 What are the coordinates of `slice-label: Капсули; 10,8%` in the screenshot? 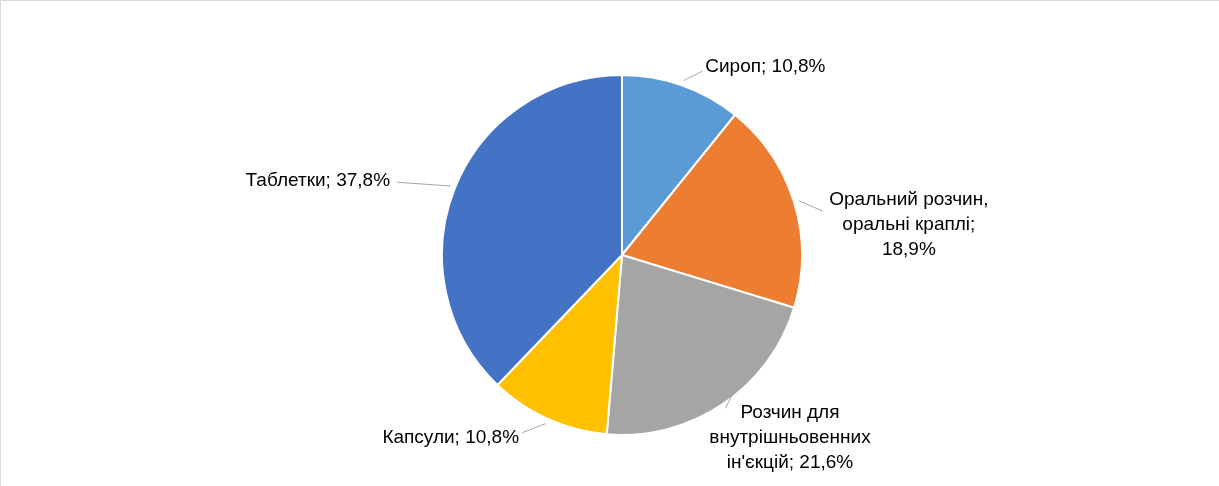 It's located at (451, 437).